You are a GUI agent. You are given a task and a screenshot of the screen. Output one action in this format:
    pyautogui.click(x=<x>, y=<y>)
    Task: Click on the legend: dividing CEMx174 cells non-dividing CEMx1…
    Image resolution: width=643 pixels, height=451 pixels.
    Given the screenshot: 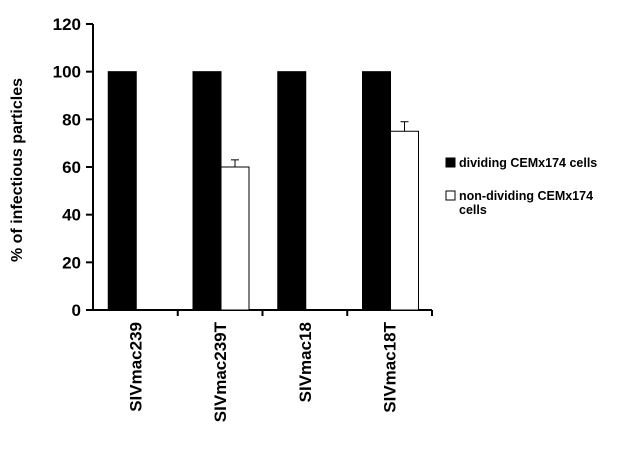 What is the action you would take?
    pyautogui.click(x=521, y=186)
    